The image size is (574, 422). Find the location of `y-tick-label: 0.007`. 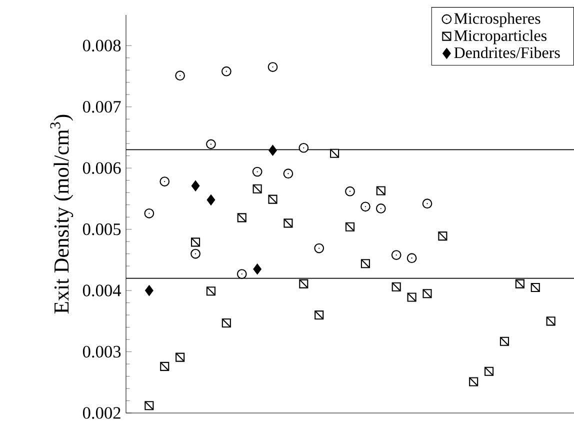

y-tick-label: 0.007 is located at coordinates (101, 106).